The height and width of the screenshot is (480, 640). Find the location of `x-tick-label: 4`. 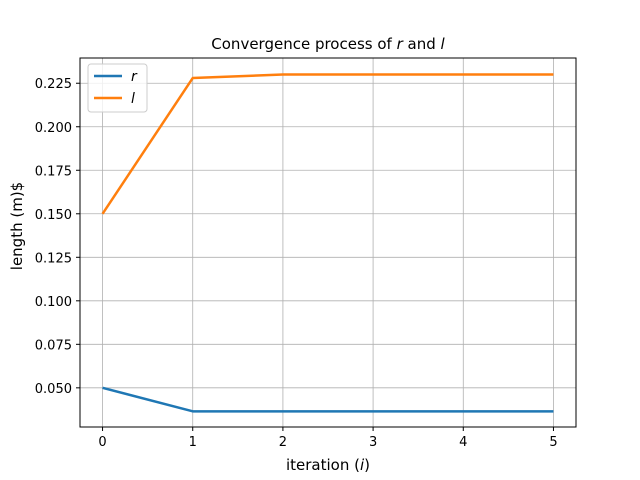

x-tick-label: 4 is located at coordinates (463, 442).